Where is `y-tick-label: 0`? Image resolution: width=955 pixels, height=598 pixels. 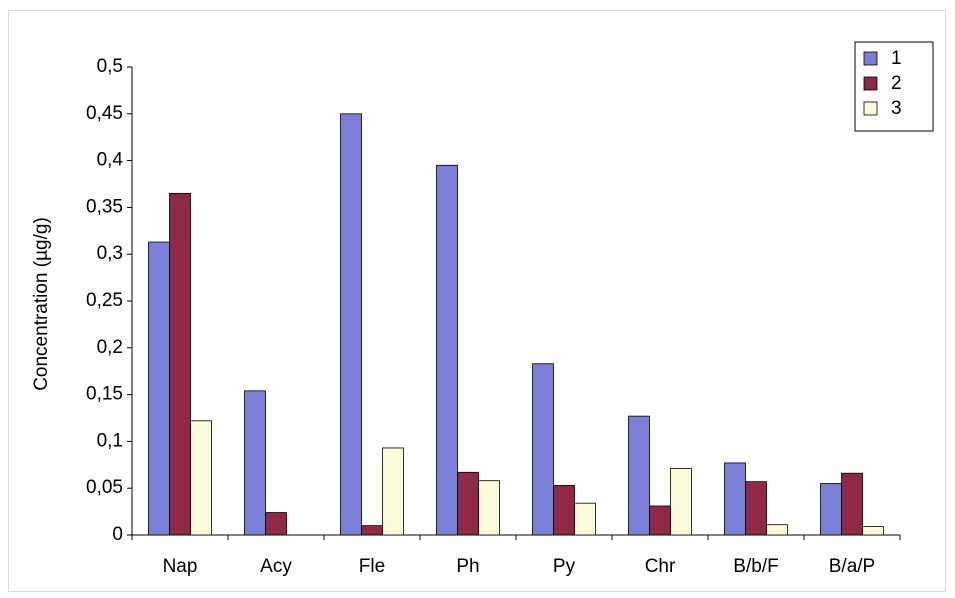 y-tick-label: 0 is located at coordinates (117, 534).